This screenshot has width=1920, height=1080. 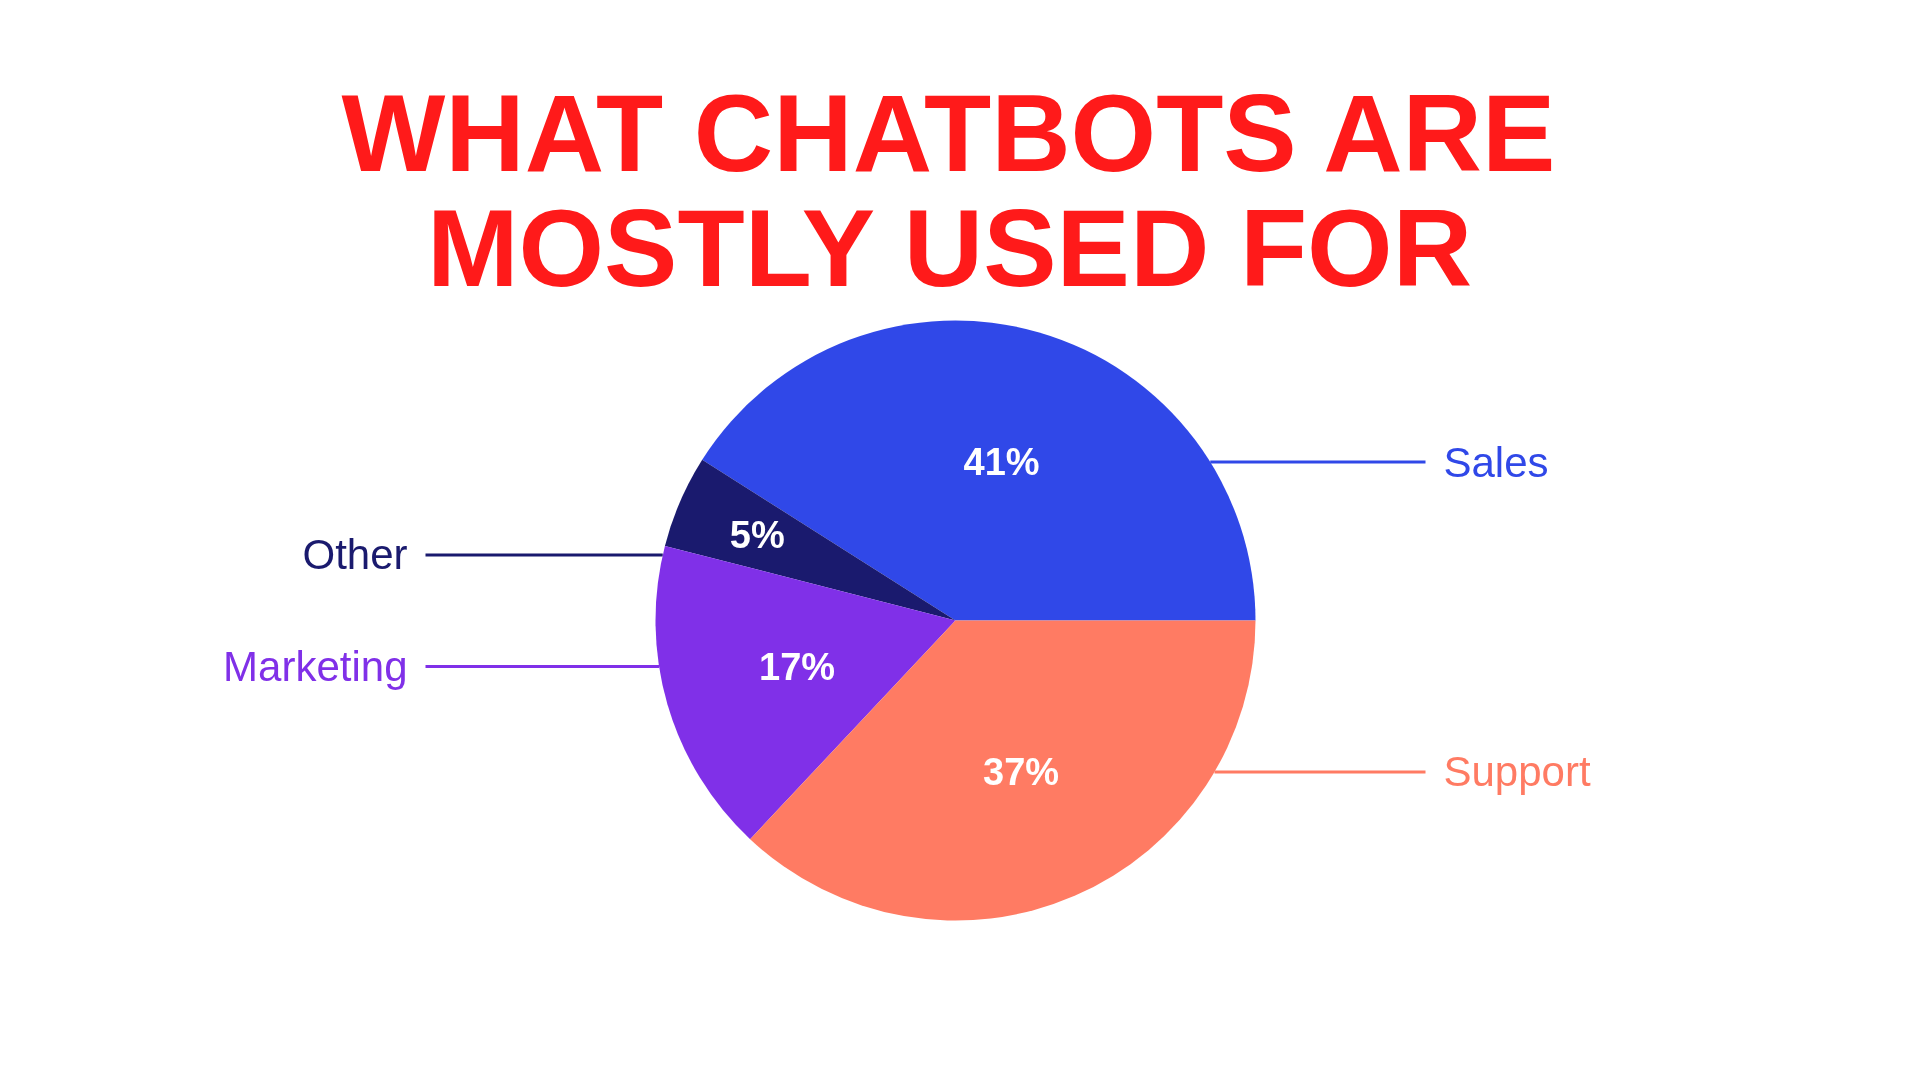 I want to click on slice-label: Support, so click(x=1517, y=772).